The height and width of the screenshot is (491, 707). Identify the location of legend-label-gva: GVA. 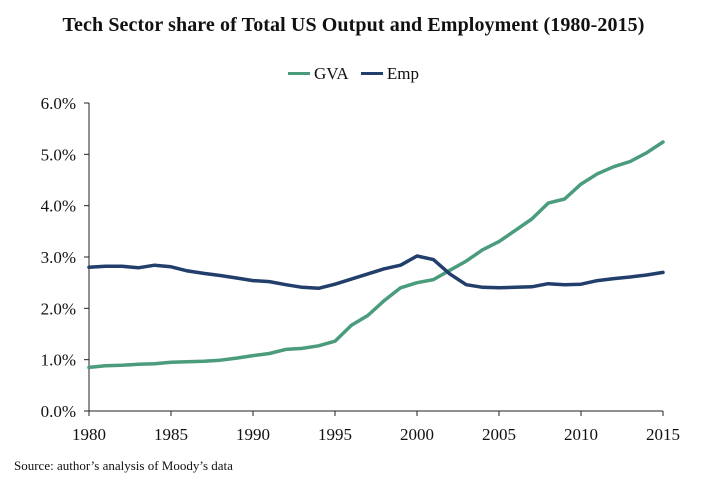
(331, 73).